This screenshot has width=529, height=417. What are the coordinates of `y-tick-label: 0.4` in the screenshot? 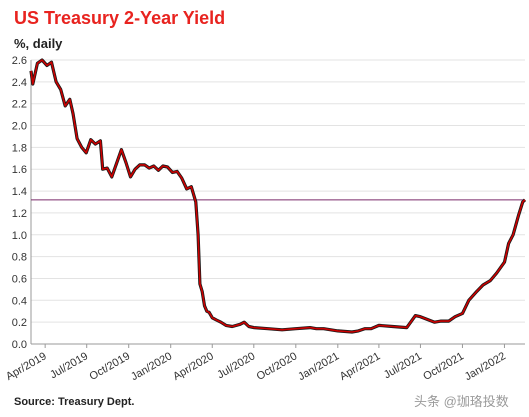 It's located at (19, 301).